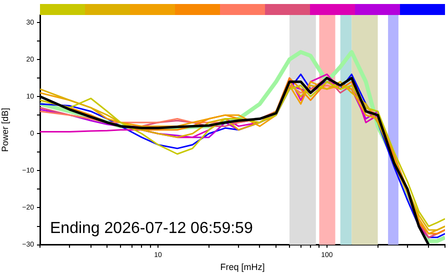 The image size is (448, 275). What do you see at coordinates (151, 229) in the screenshot?
I see `annotation: Ending 2026-07-12 06:59:59` at bounding box center [151, 229].